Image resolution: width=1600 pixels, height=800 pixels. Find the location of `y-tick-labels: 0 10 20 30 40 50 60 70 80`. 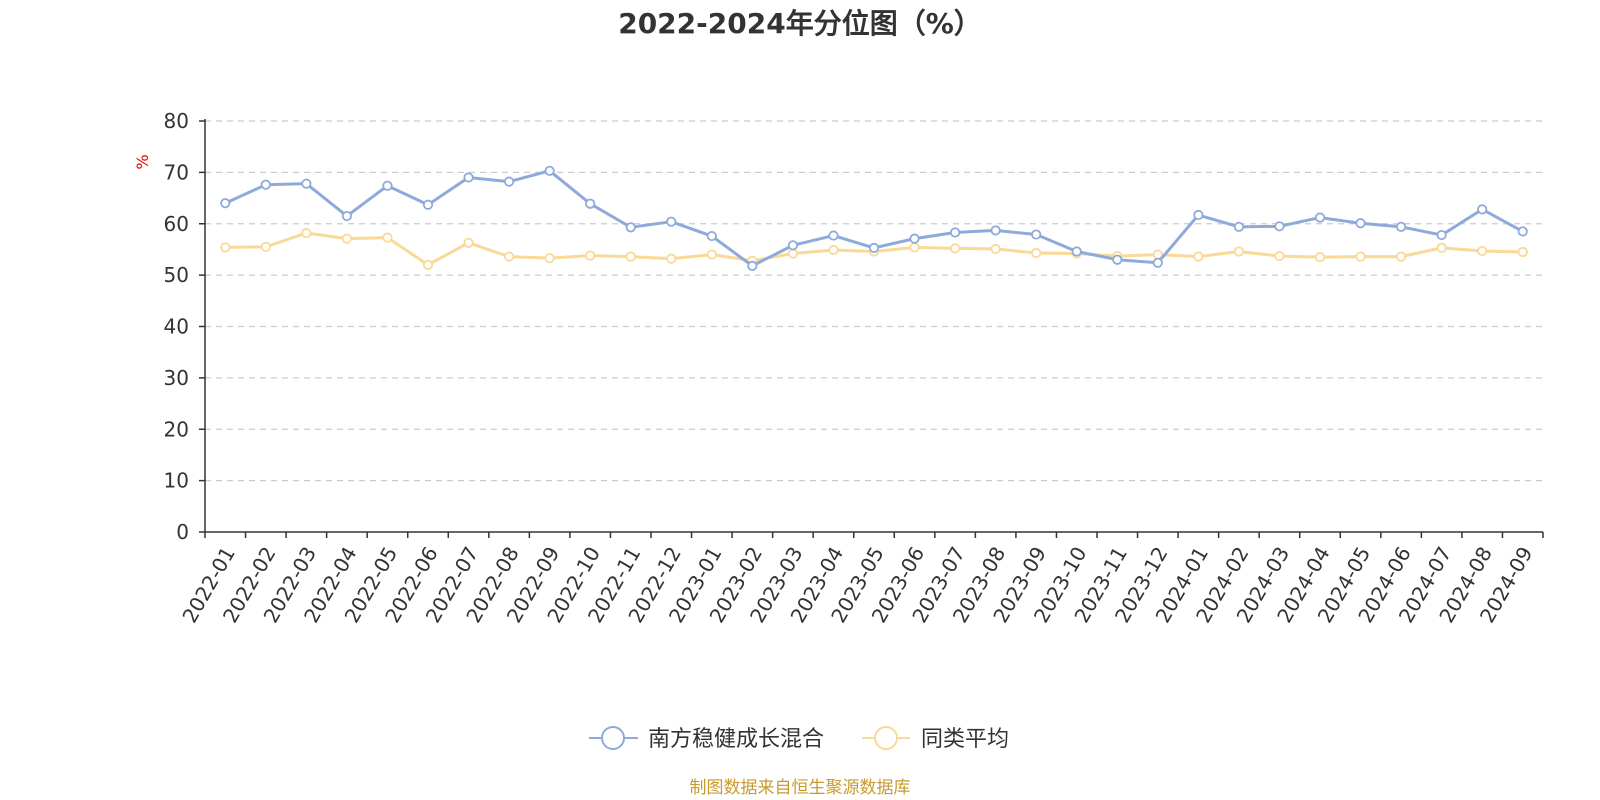

y-tick-labels: 0 10 20 30 40 50 60 70 80 is located at coordinates (176, 326).